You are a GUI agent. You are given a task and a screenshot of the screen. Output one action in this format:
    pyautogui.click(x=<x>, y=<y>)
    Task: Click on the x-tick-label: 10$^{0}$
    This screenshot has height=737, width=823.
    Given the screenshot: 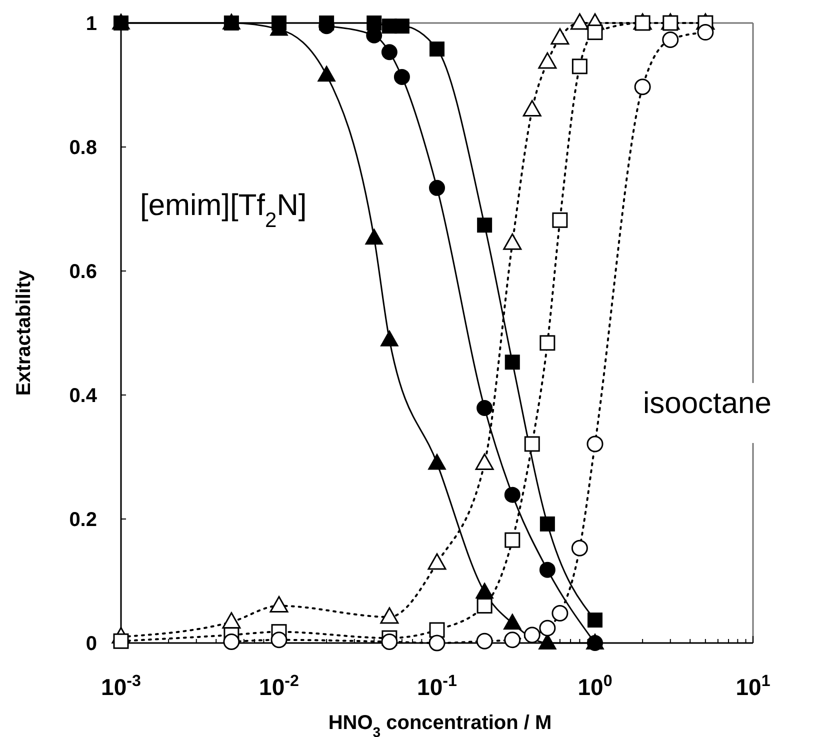 What is the action you would take?
    pyautogui.click(x=595, y=686)
    